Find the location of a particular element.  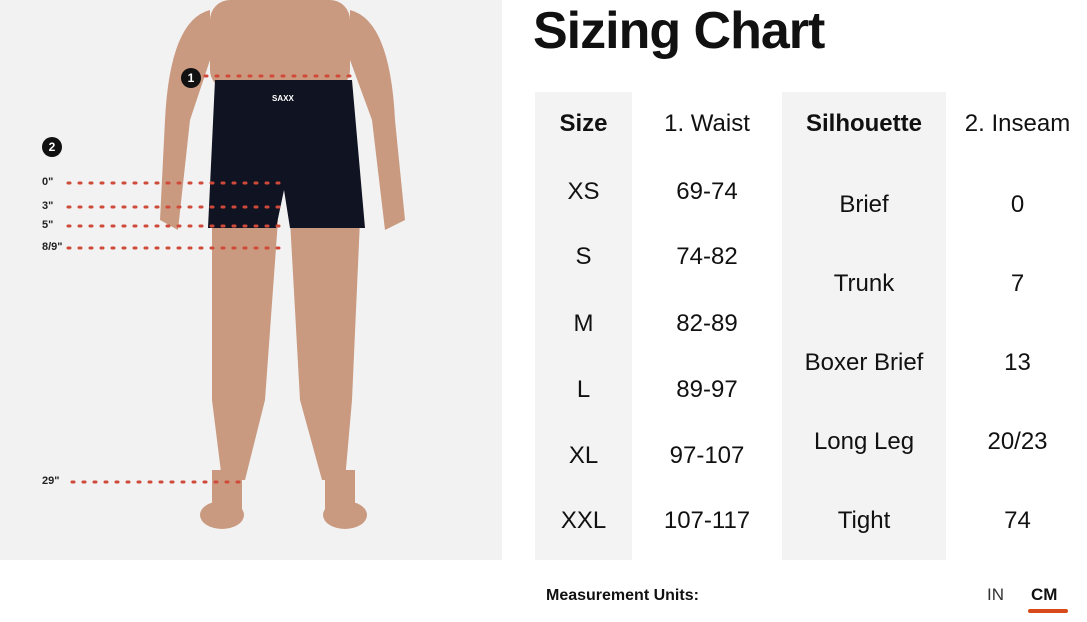

silhouette-header: Silhouette is located at coordinates (863, 123).